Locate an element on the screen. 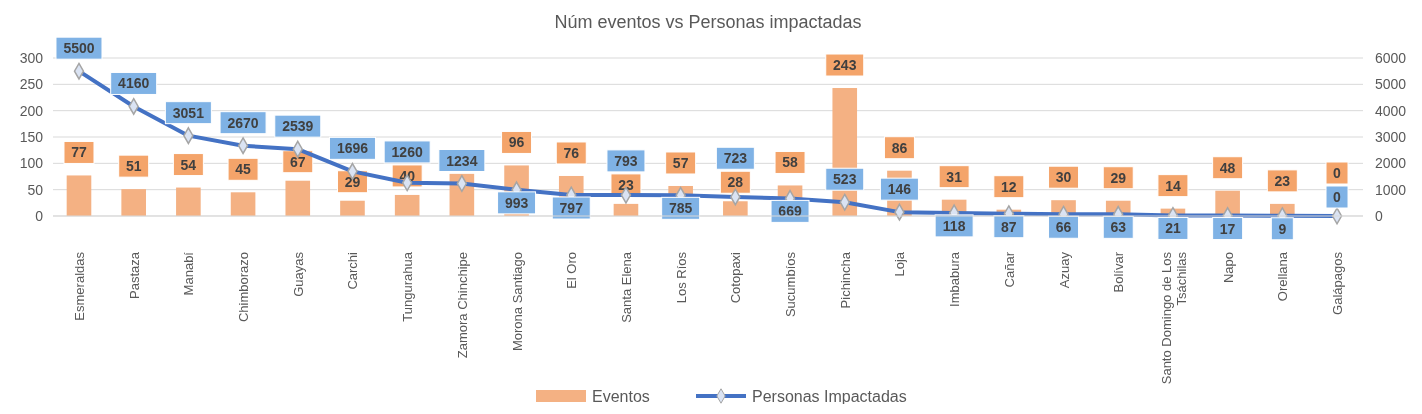 This screenshot has height=414, width=1422. data-label: 723 is located at coordinates (735, 158).